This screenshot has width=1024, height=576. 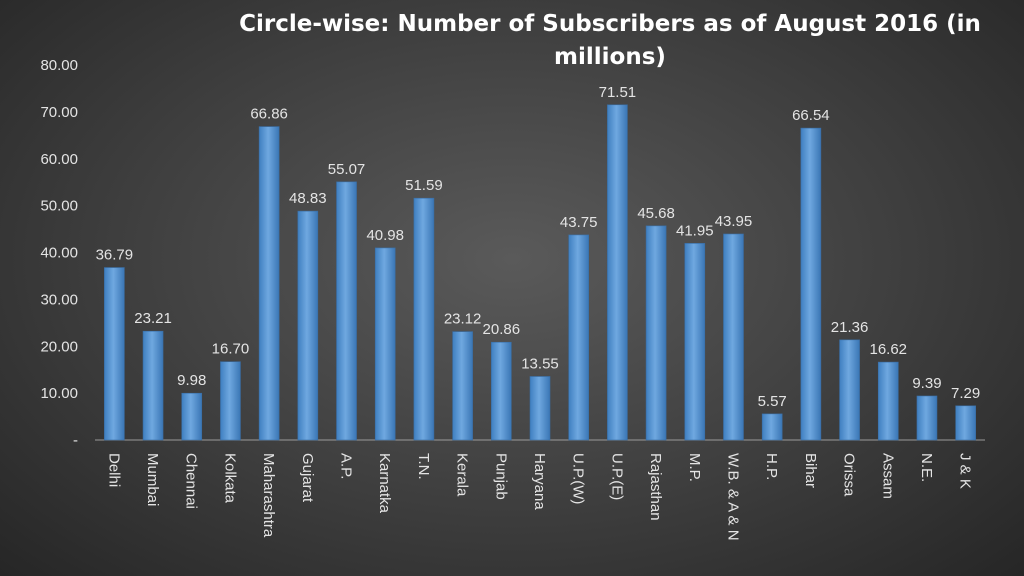 What do you see at coordinates (811, 115) in the screenshot?
I see `bar-data-label: 66.54` at bounding box center [811, 115].